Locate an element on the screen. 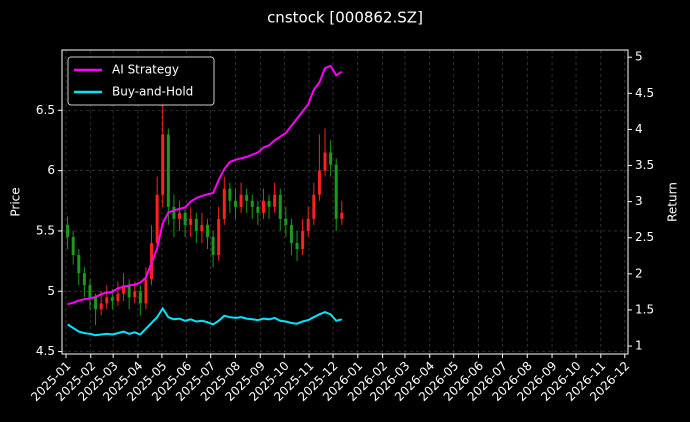 The image size is (690, 422). y-tick-label: 4.5 is located at coordinates (45, 351).